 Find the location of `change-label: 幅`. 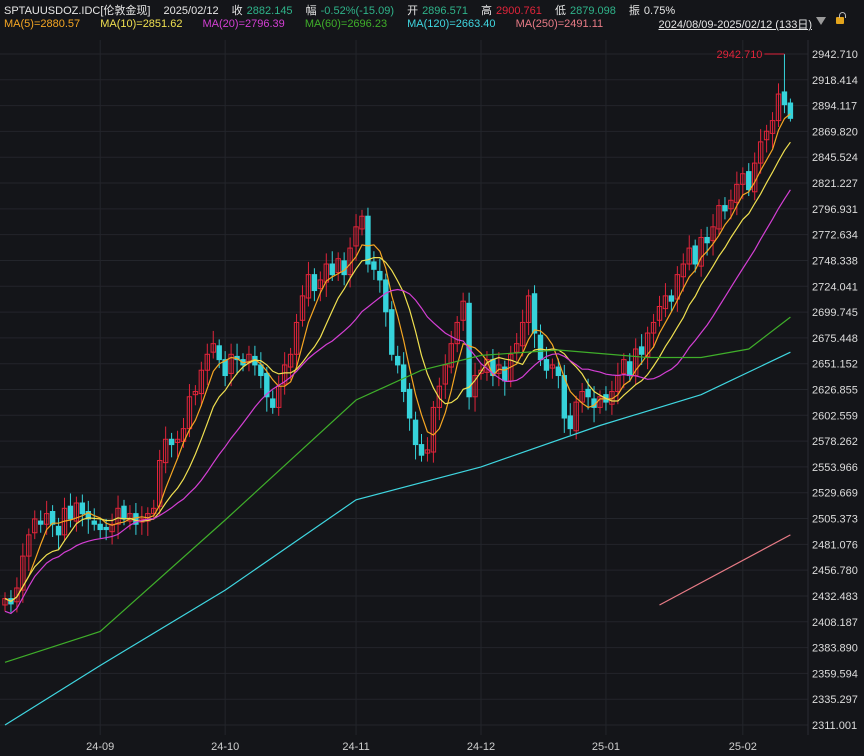

change-label: 幅 is located at coordinates (311, 11).